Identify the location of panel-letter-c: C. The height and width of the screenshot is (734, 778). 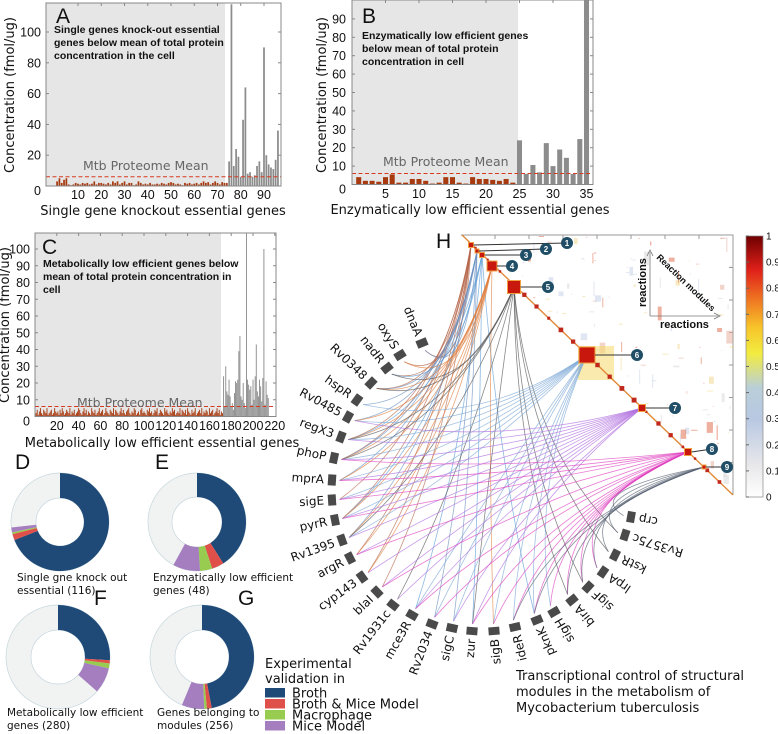
(49, 247).